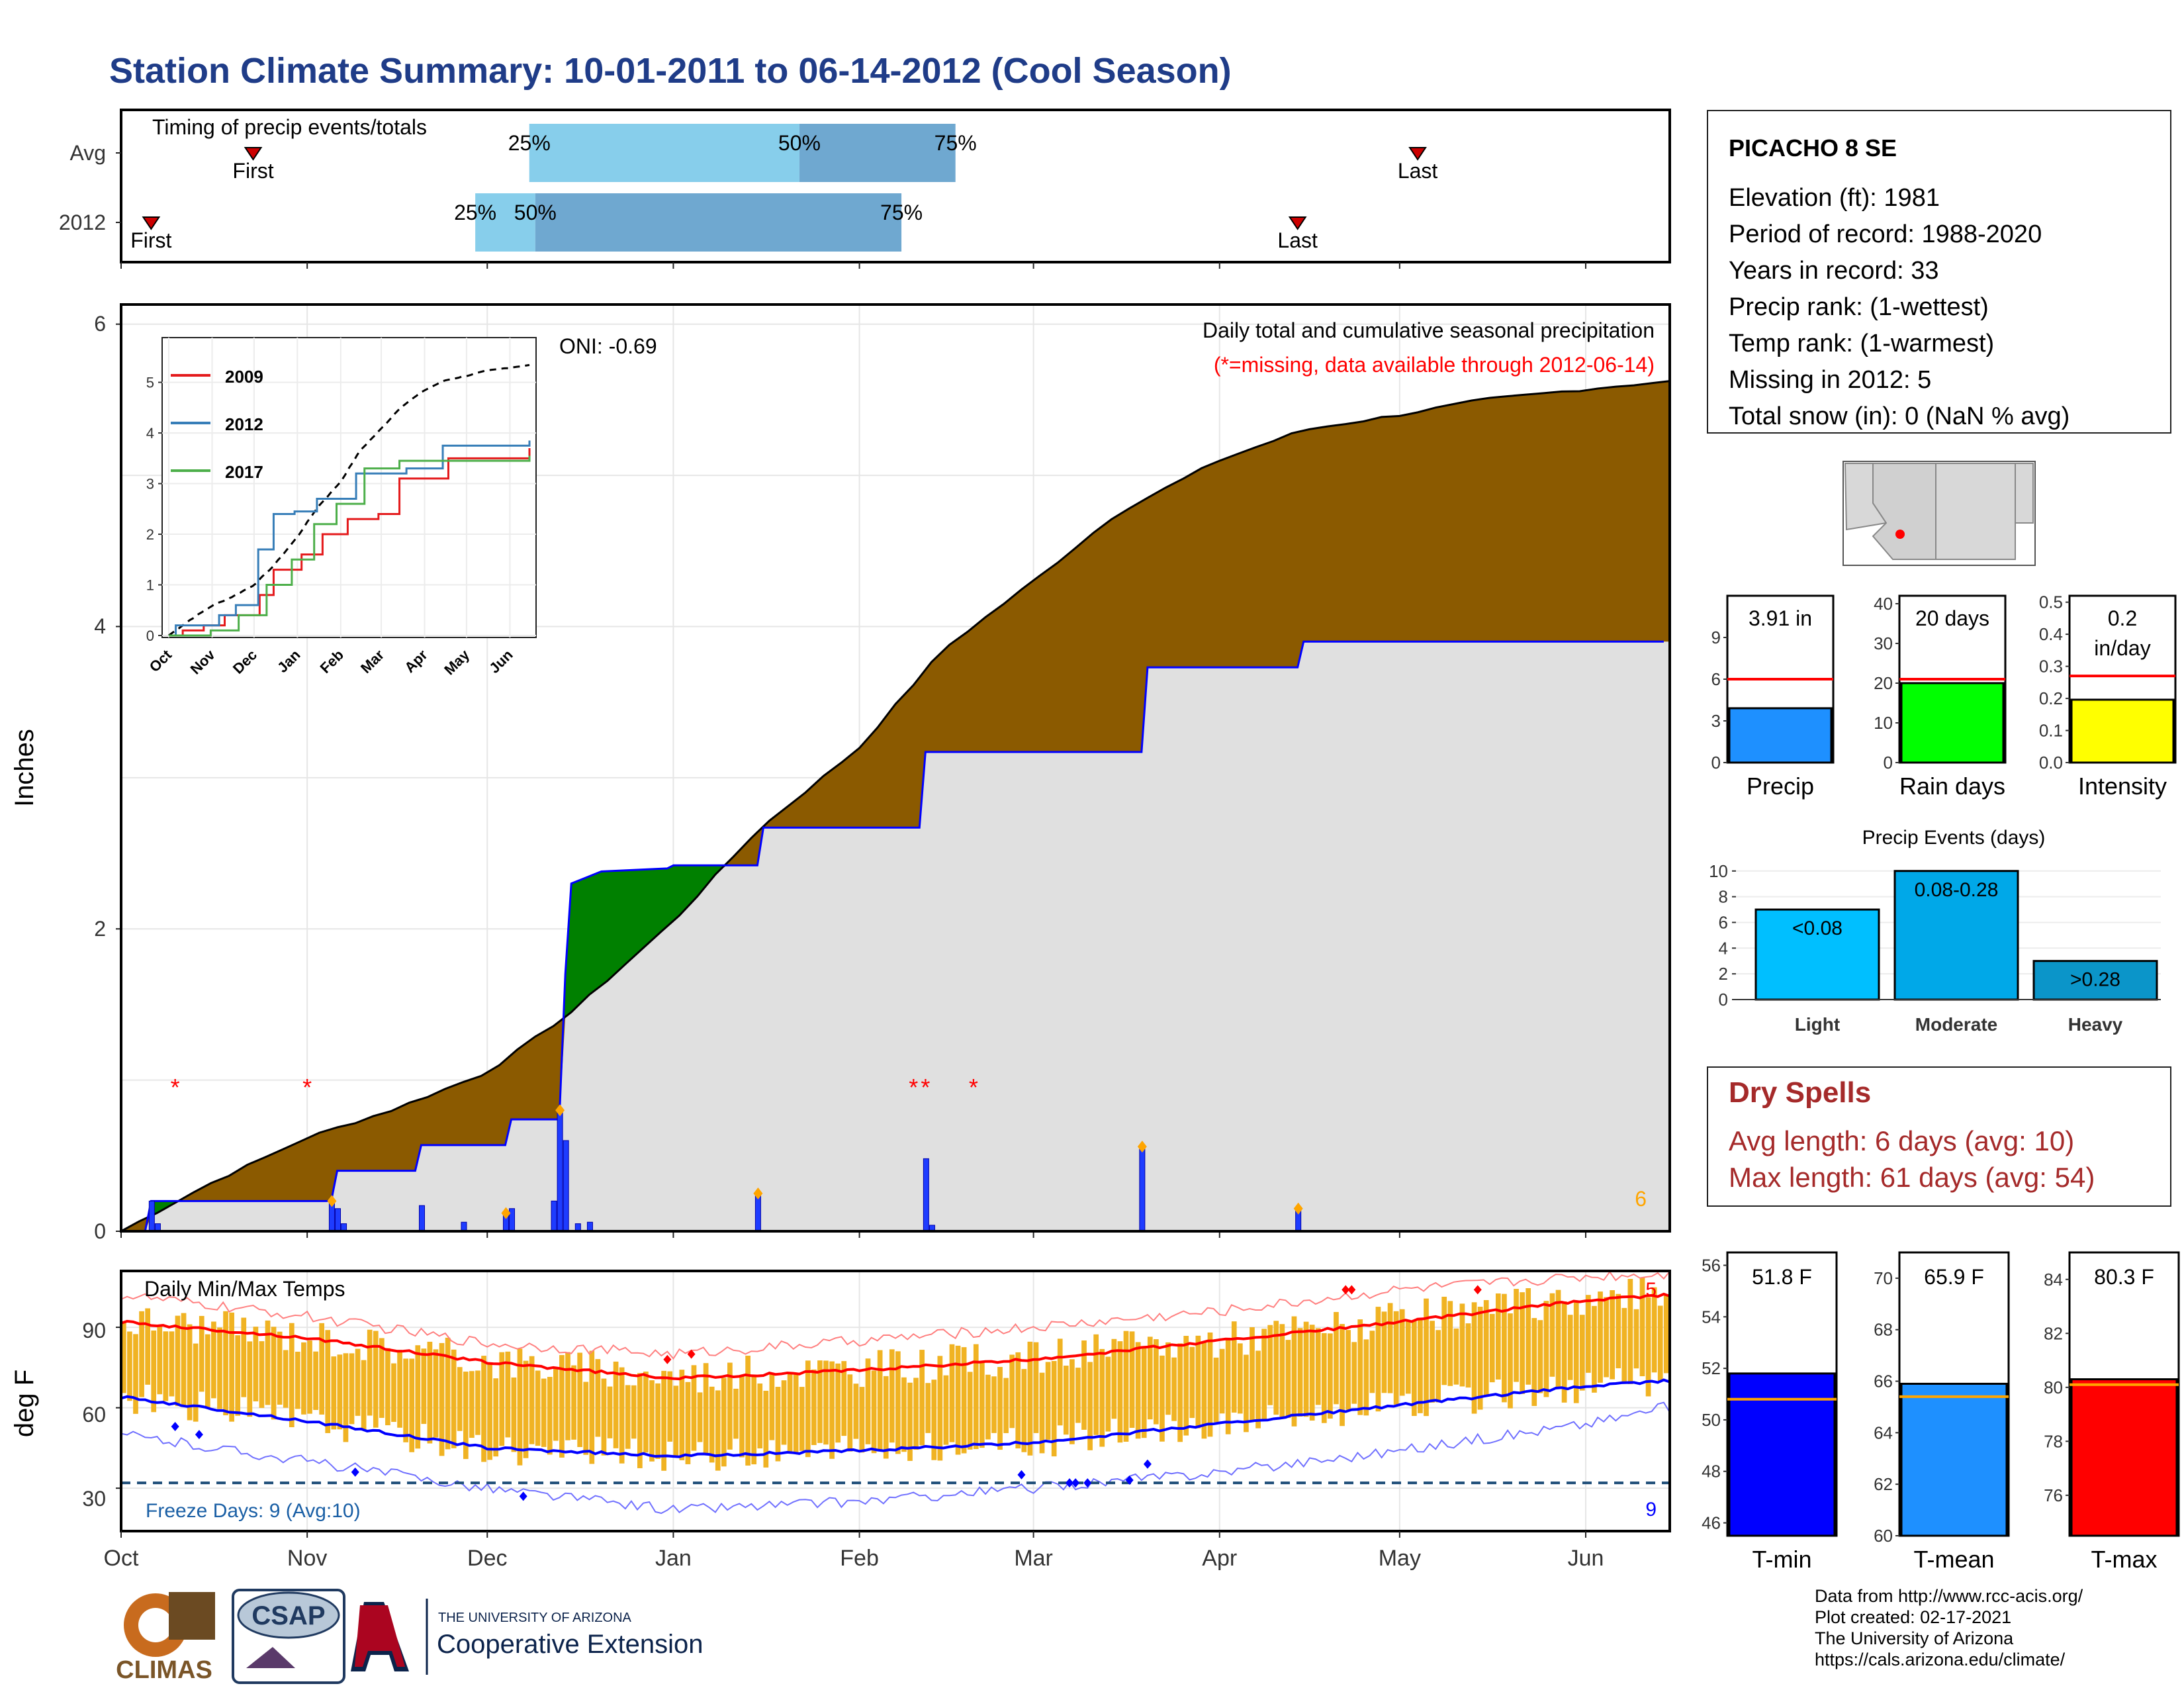 Image resolution: width=2184 pixels, height=1688 pixels. I want to click on events-ytick: 6, so click(1723, 922).